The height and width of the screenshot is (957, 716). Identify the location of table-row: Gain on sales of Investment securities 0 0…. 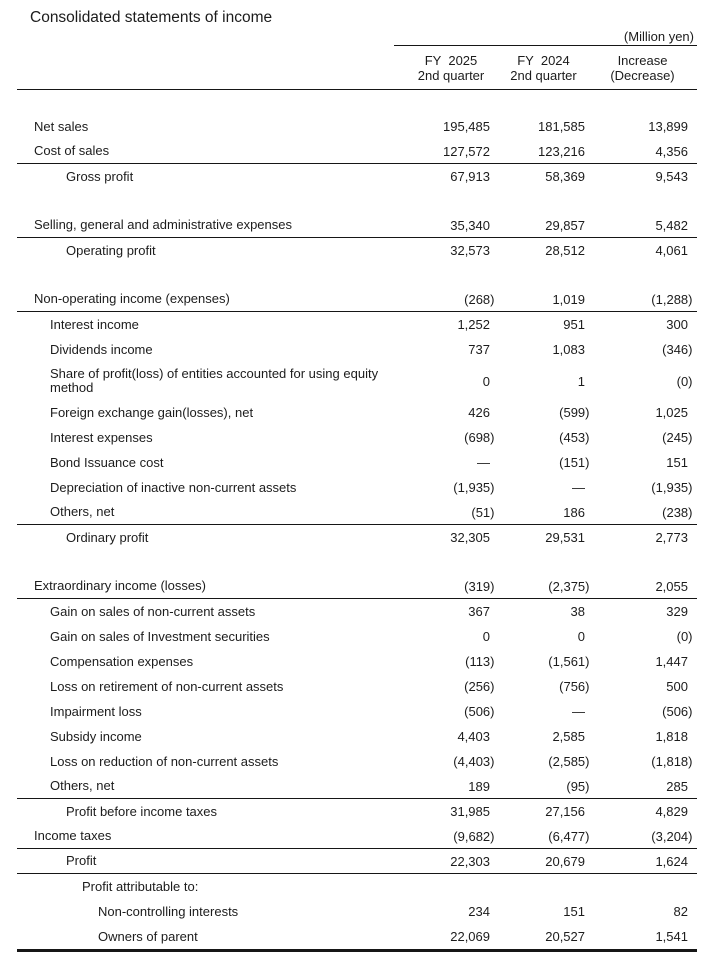
(357, 636).